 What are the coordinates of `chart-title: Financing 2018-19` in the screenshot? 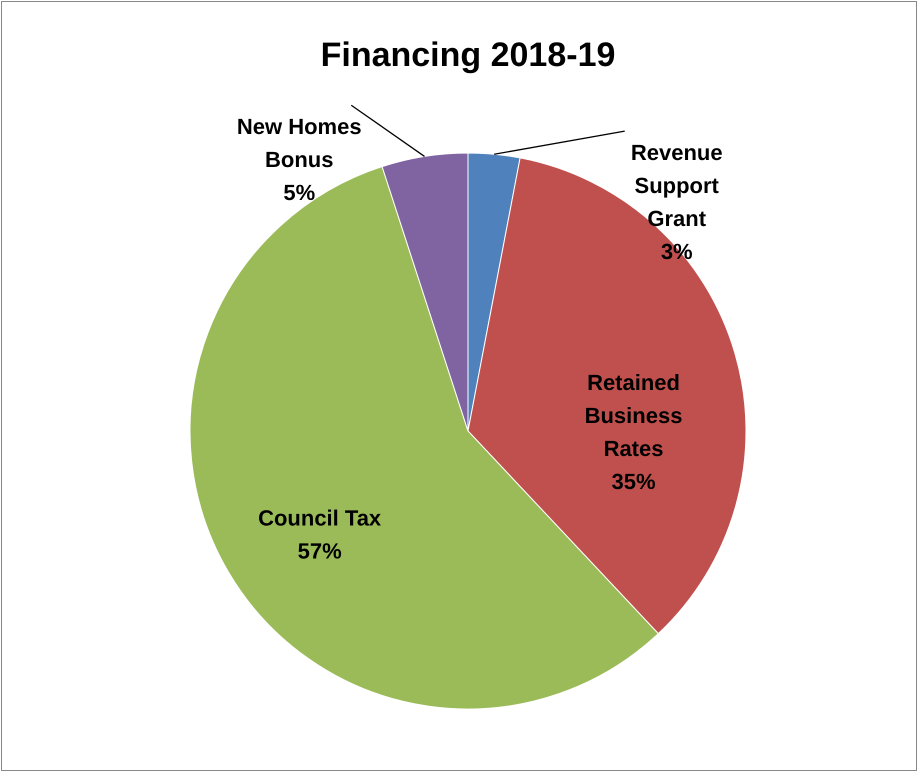 It's located at (468, 55).